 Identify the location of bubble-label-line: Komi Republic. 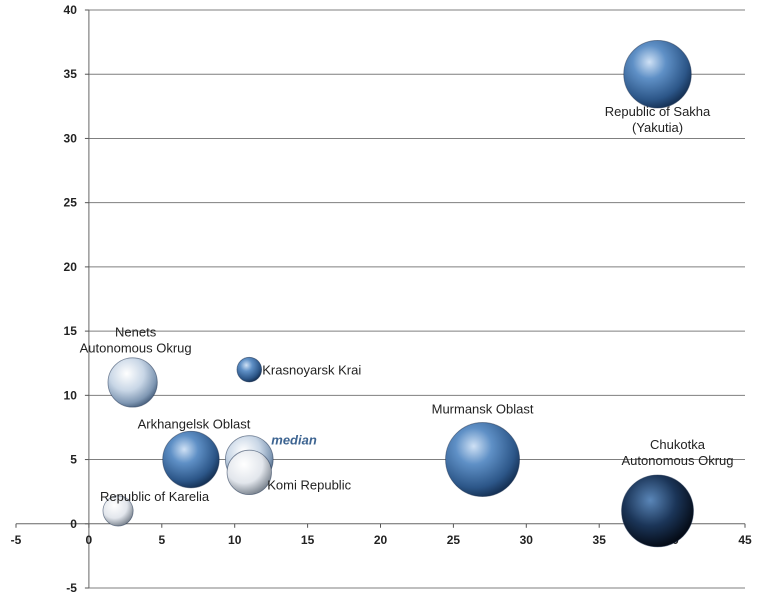
(309, 484).